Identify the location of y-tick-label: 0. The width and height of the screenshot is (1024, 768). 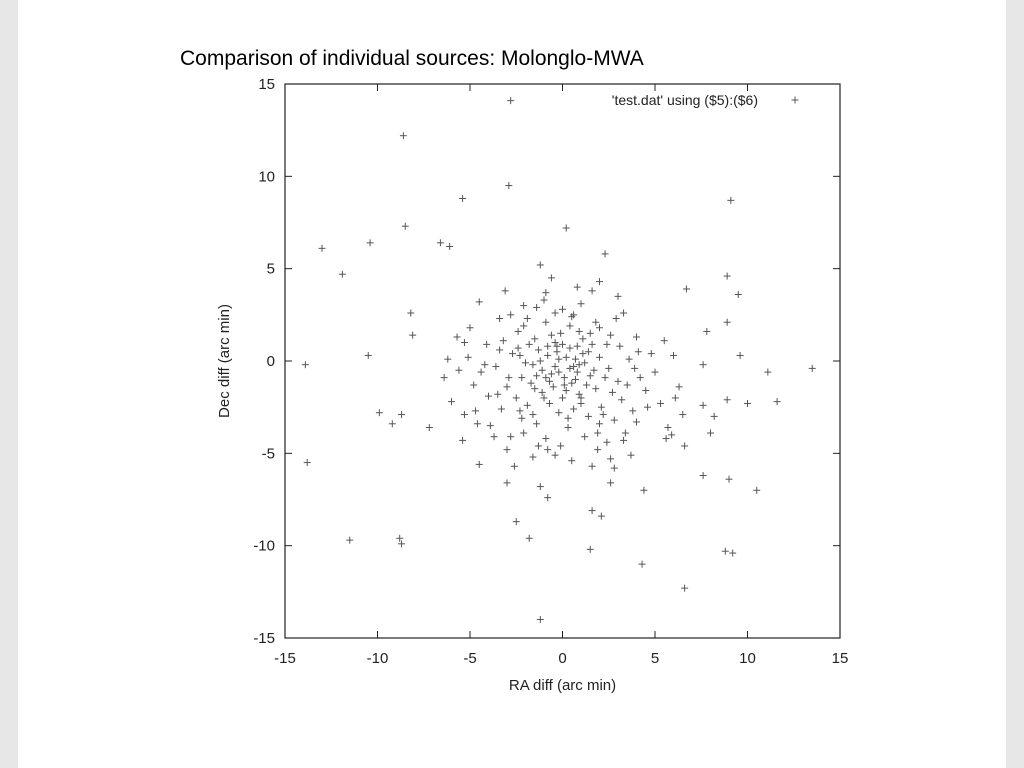
(271, 361).